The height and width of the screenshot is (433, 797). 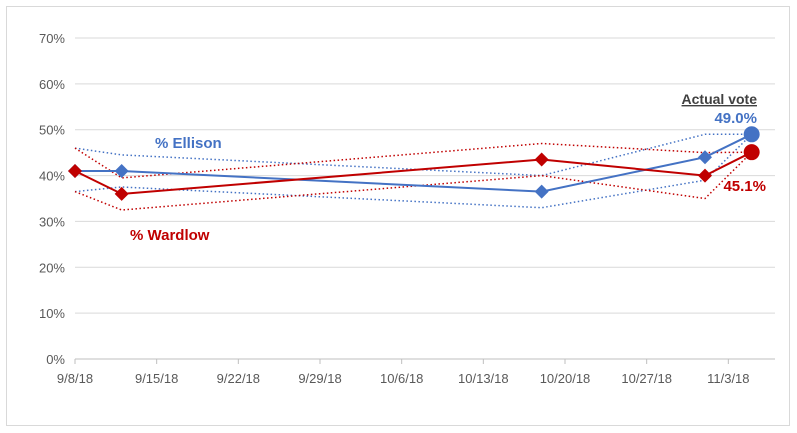 What do you see at coordinates (52, 176) in the screenshot?
I see `y-tick-label: 40%` at bounding box center [52, 176].